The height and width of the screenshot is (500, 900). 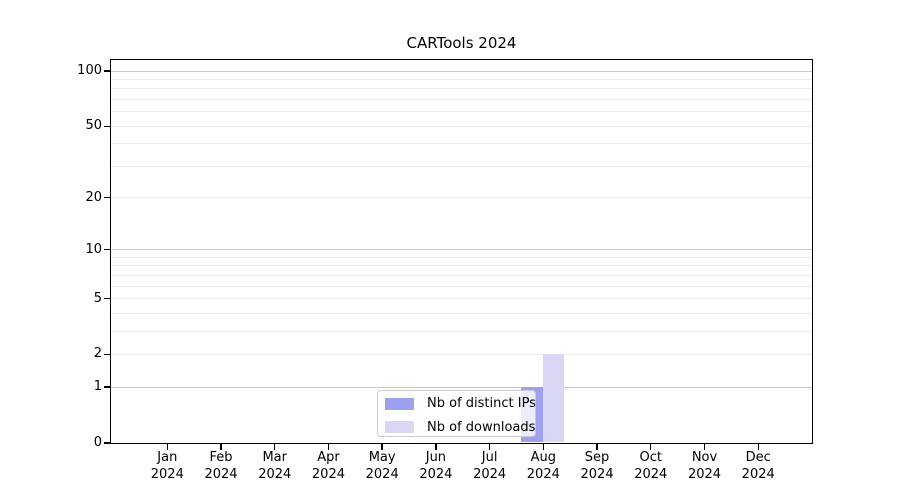 I want to click on x-tick-label: Jan 2024, so click(x=167, y=466).